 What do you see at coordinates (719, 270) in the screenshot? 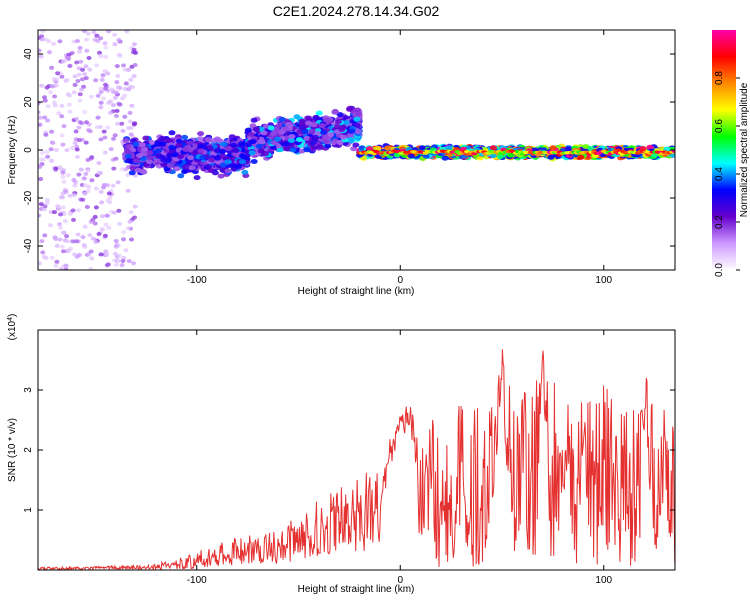
I see `colorbar-tick-label: 0.0` at bounding box center [719, 270].